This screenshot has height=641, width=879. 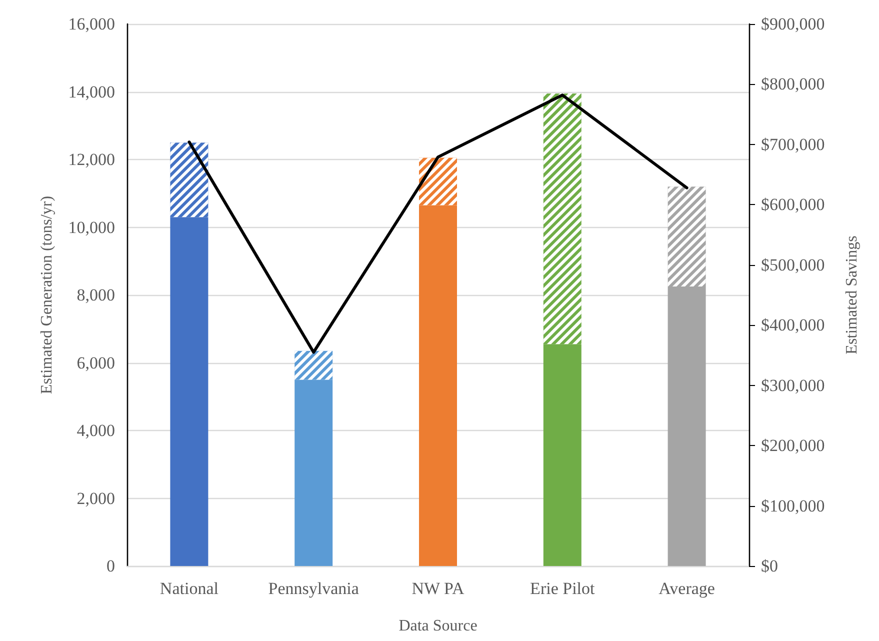 What do you see at coordinates (95, 362) in the screenshot?
I see `y-tick-label: 6,000` at bounding box center [95, 362].